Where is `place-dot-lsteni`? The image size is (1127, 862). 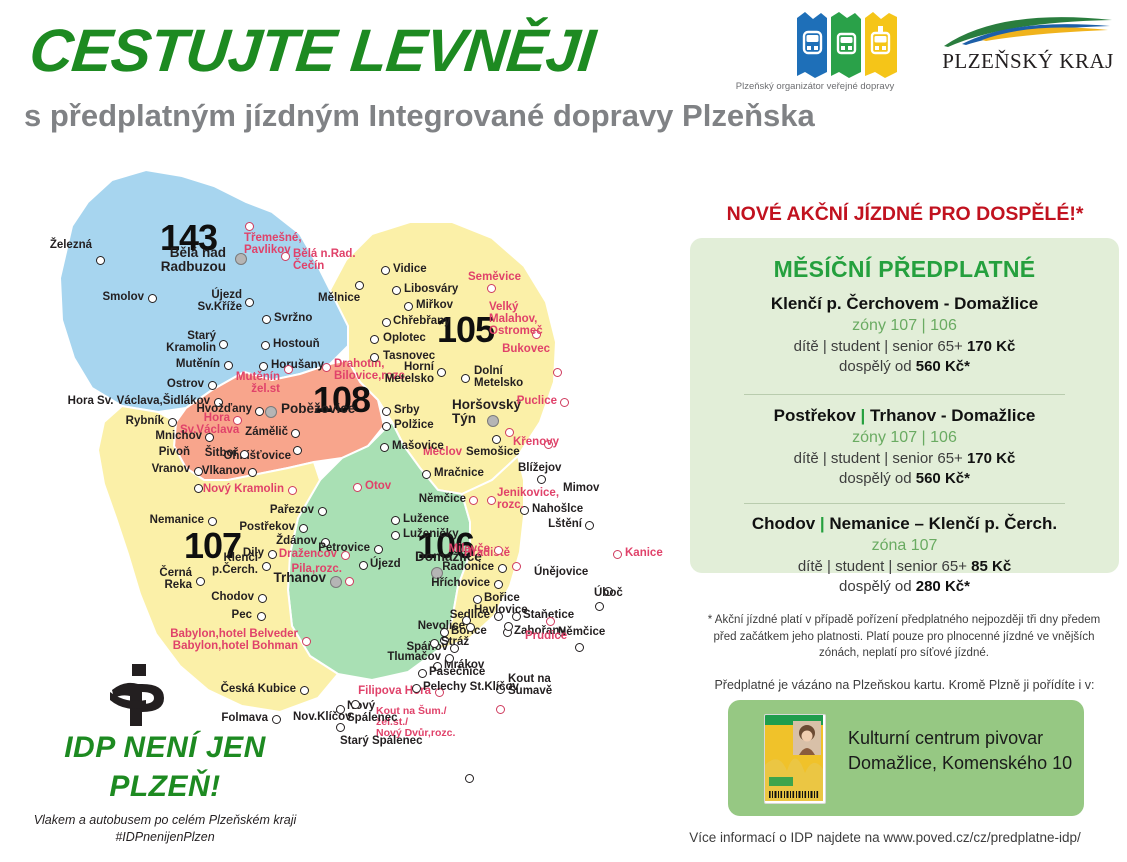 place-dot-lsteni is located at coordinates (589, 525).